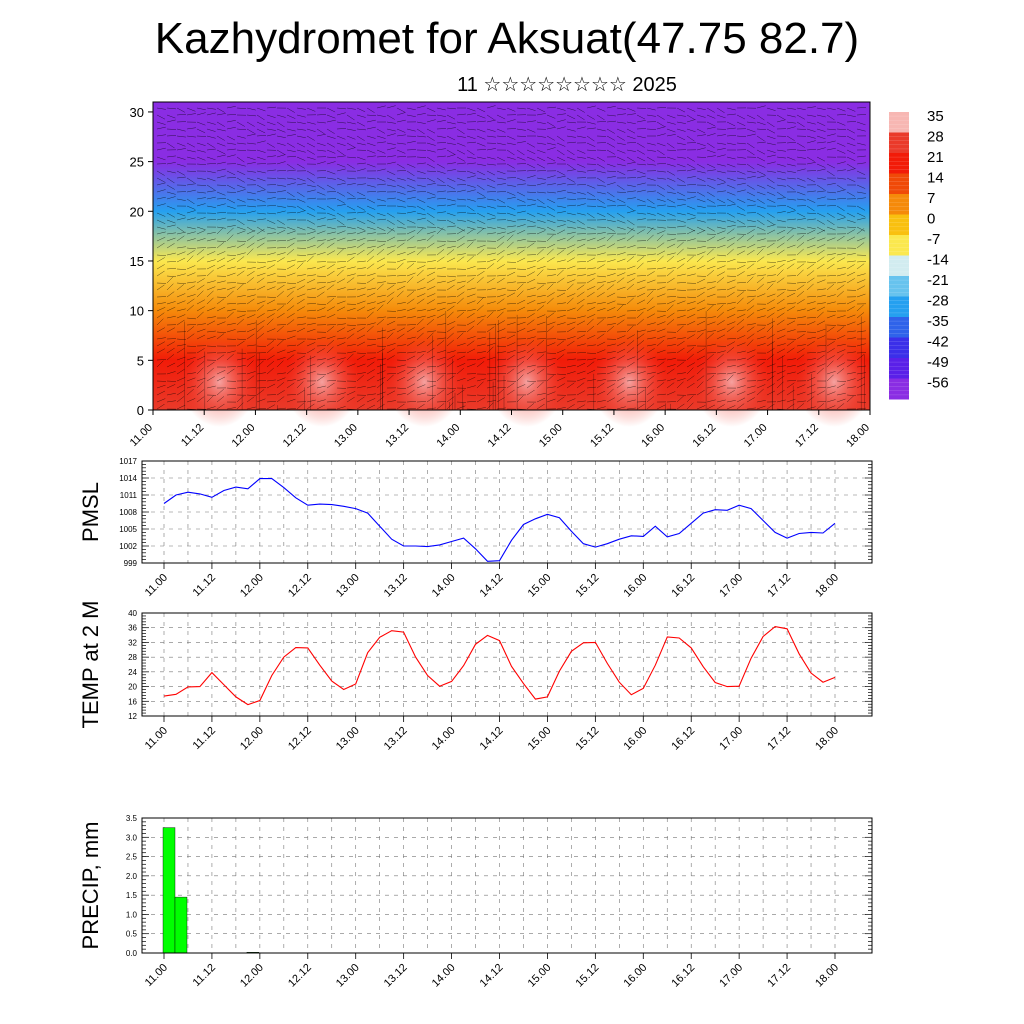 This screenshot has height=1024, width=1024. Describe the element at coordinates (492, 976) in the screenshot. I see `precip-x-tick-label: 14.12` at that location.